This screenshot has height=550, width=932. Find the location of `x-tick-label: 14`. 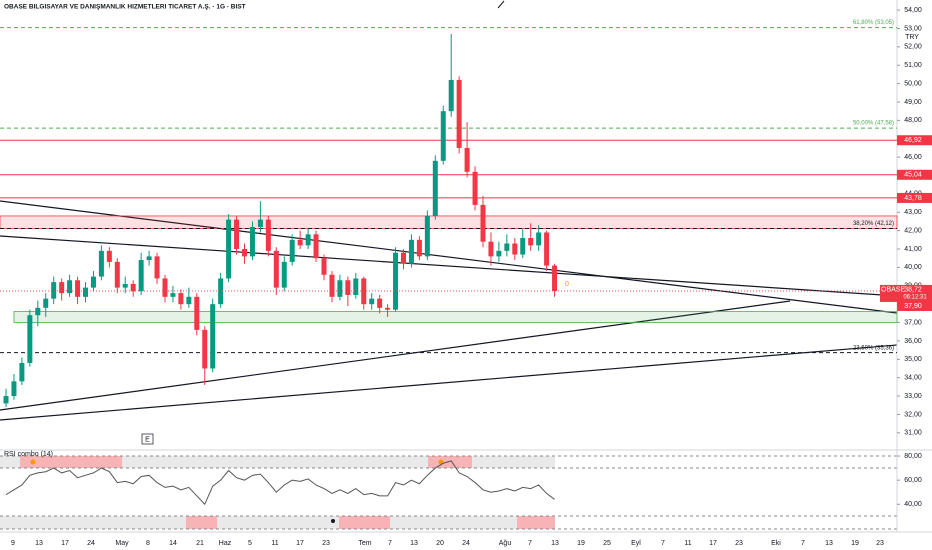

x-tick-label: 14 is located at coordinates (173, 543).